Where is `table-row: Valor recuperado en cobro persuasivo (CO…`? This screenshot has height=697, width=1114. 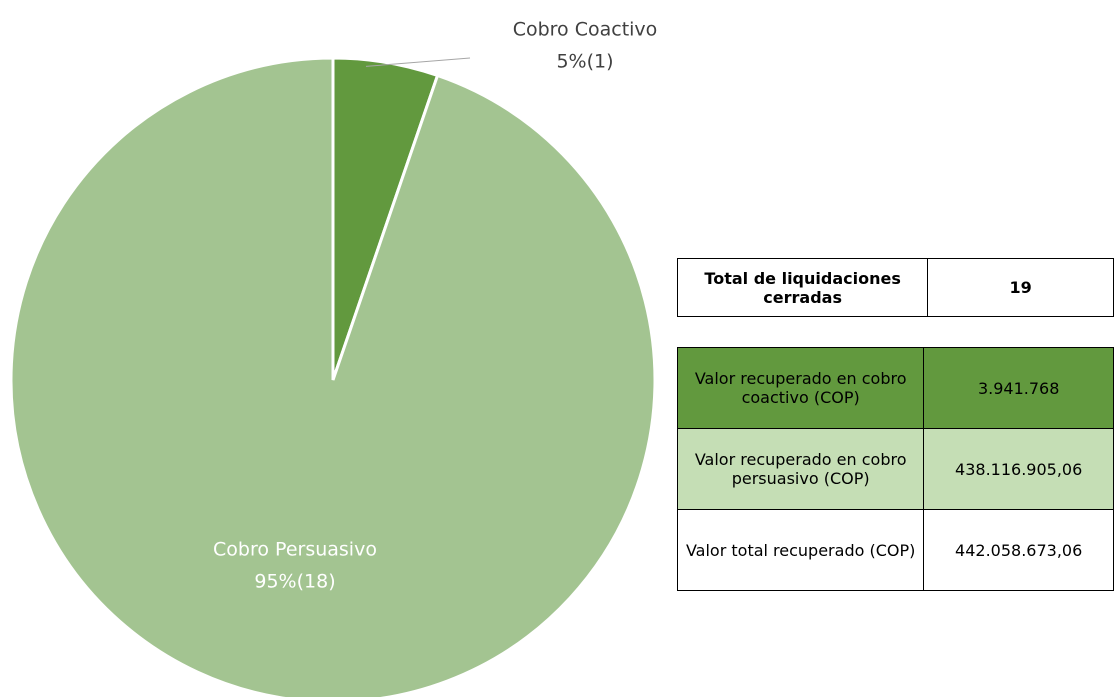 table-row: Valor recuperado en cobro persuasivo (CO… is located at coordinates (895, 469).